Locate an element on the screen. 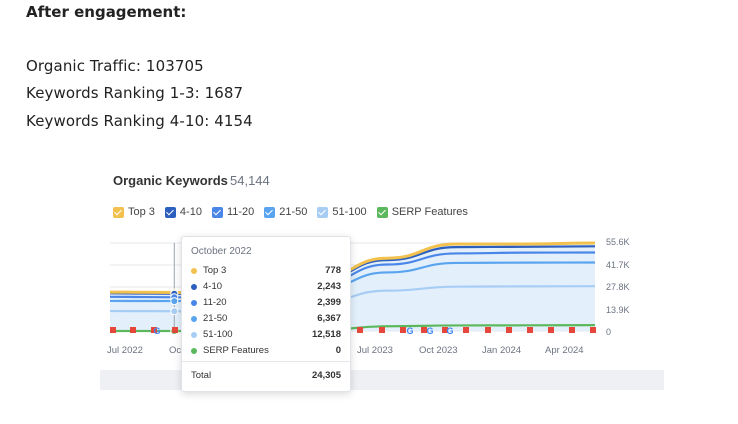  legend-label: 21-50 is located at coordinates (293, 212).